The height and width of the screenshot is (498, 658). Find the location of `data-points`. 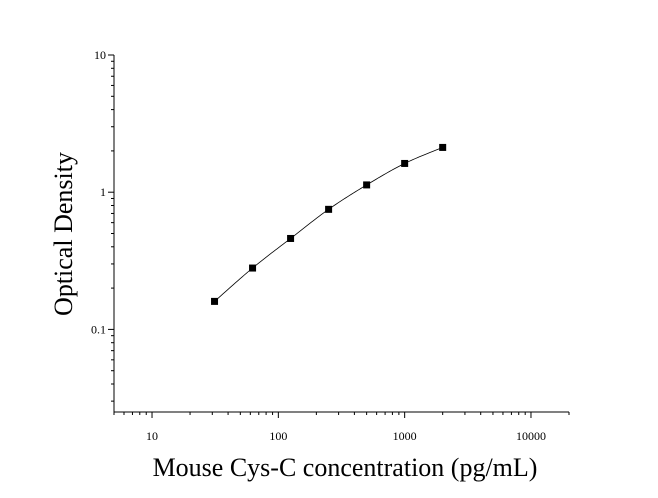

data-points is located at coordinates (329, 224).